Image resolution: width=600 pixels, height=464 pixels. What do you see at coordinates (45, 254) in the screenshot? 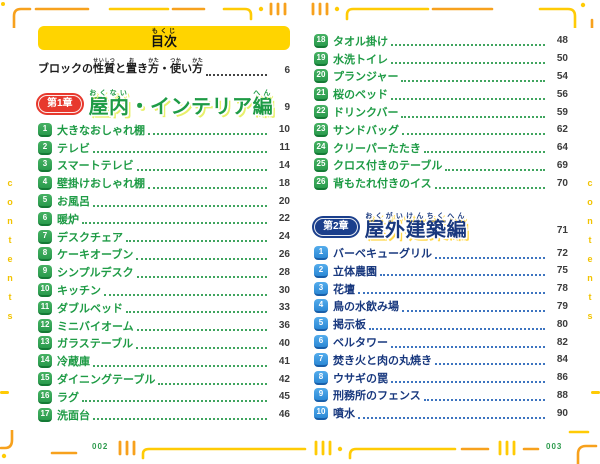
I see `item-number-badge: 8` at bounding box center [45, 254].